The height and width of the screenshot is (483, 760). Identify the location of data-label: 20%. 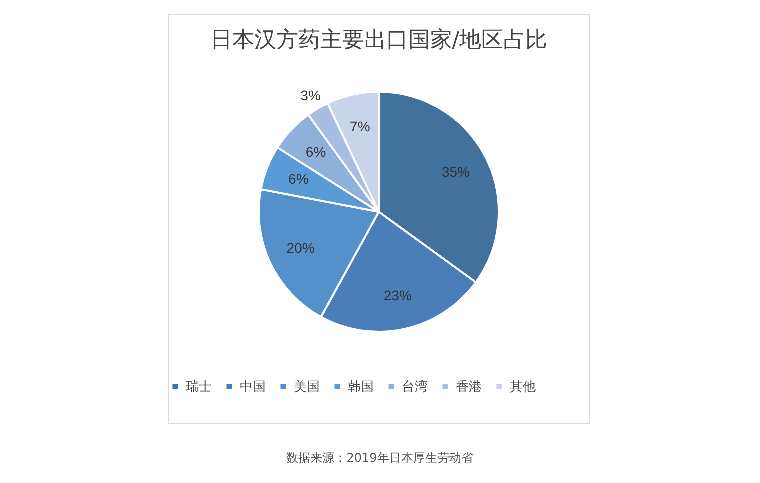
(300, 248).